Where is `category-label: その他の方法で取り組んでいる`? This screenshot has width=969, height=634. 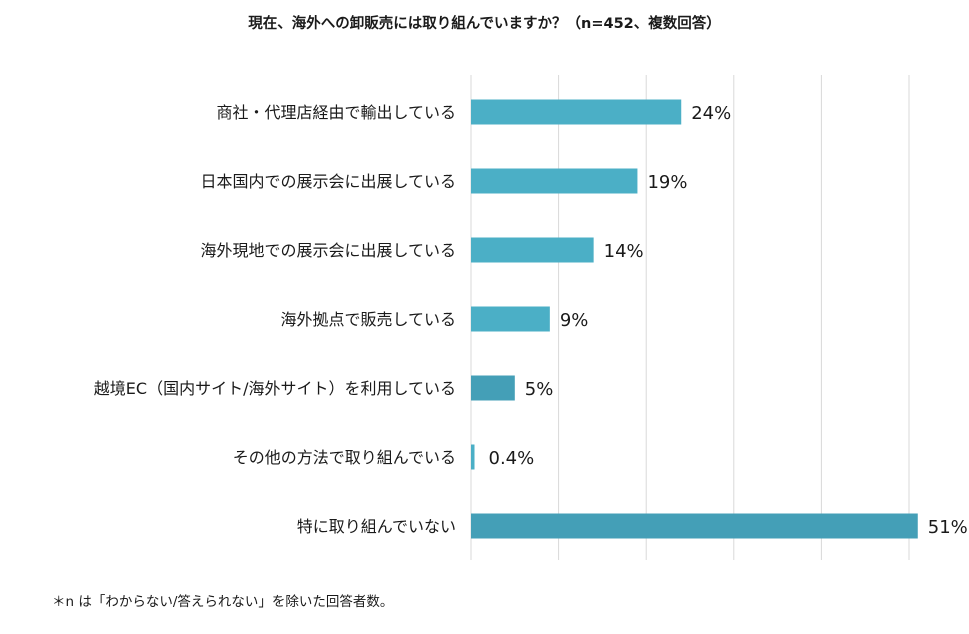
category-label: その他の方法で取り組んでいる is located at coordinates (344, 457).